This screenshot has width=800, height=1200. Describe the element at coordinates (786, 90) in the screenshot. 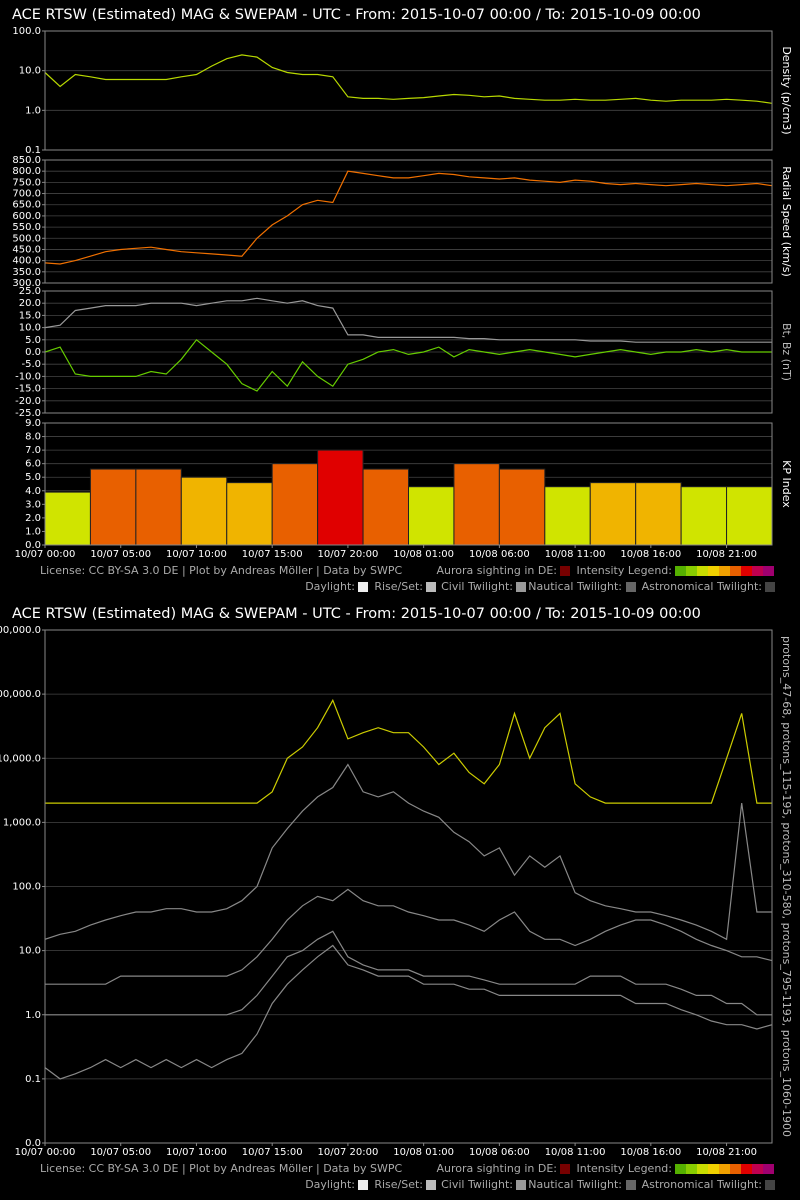

I see `y-axis-label: Density (p/cm3)` at that location.